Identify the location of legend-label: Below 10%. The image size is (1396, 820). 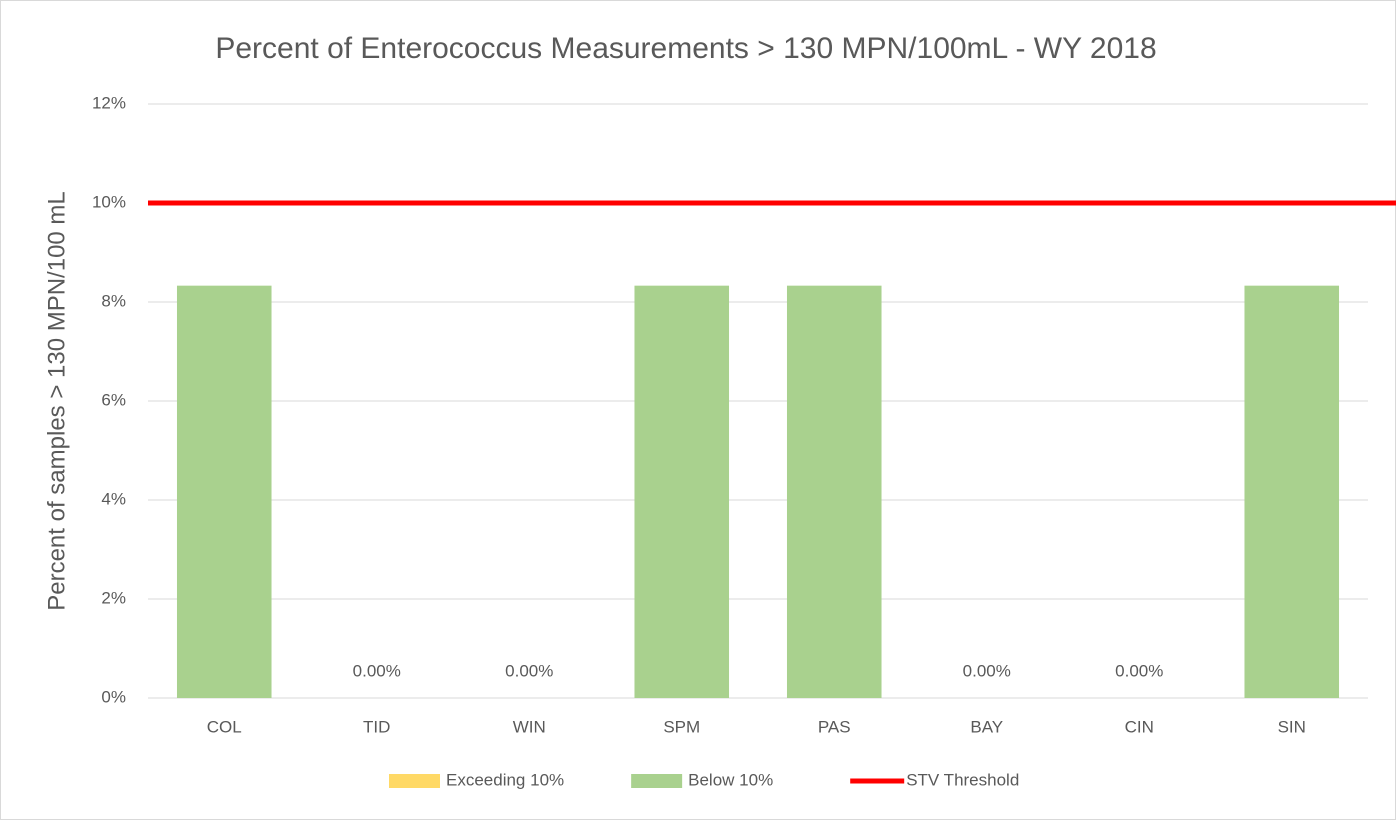
(730, 779).